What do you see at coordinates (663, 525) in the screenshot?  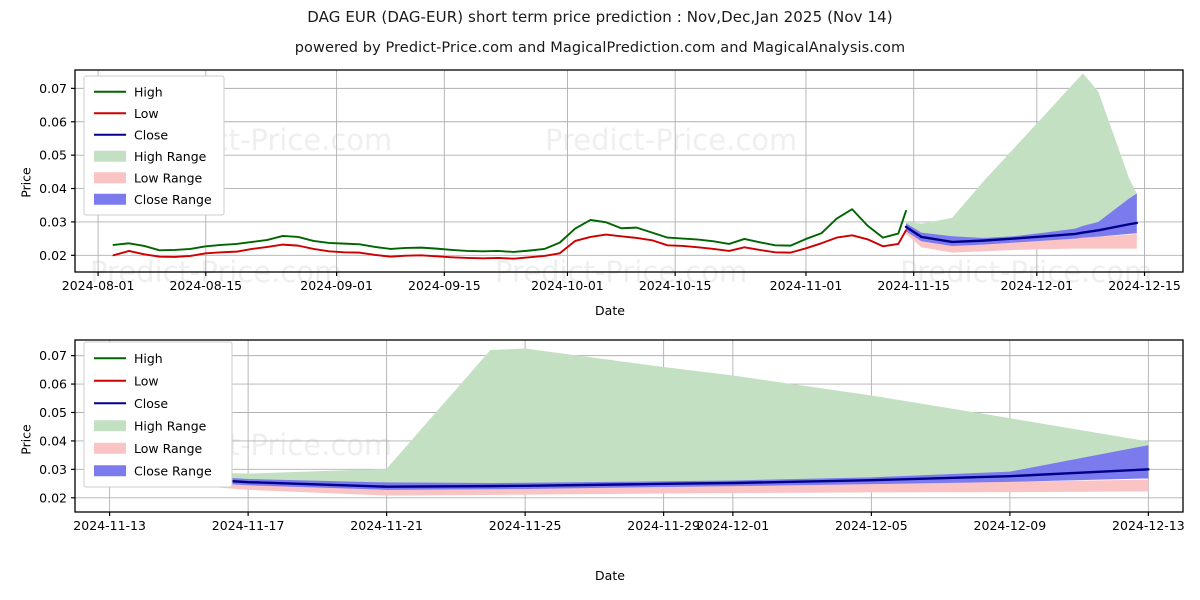 I see `x-tick-label: 2024-11-29` at bounding box center [663, 525].